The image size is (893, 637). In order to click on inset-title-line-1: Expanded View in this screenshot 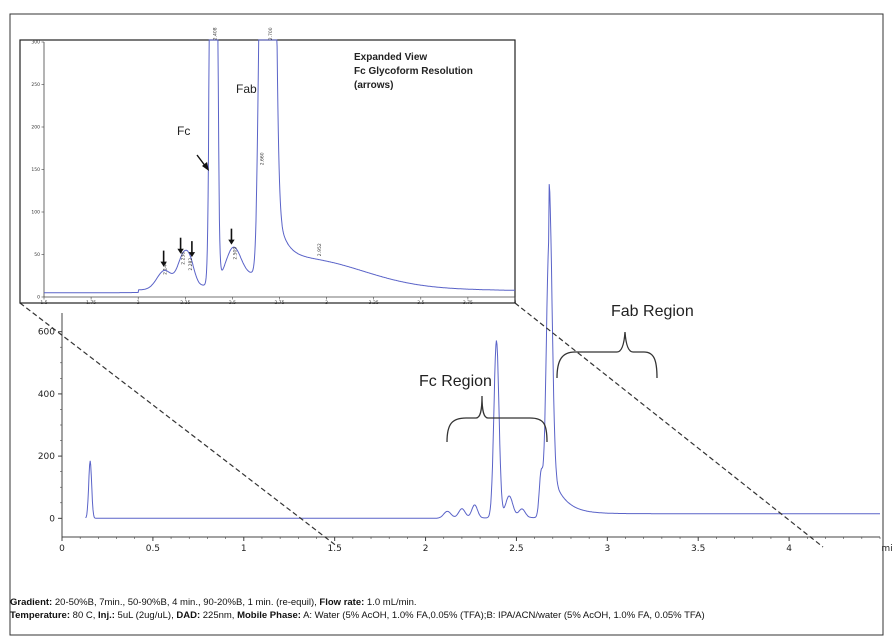, I will do `click(390, 57)`.